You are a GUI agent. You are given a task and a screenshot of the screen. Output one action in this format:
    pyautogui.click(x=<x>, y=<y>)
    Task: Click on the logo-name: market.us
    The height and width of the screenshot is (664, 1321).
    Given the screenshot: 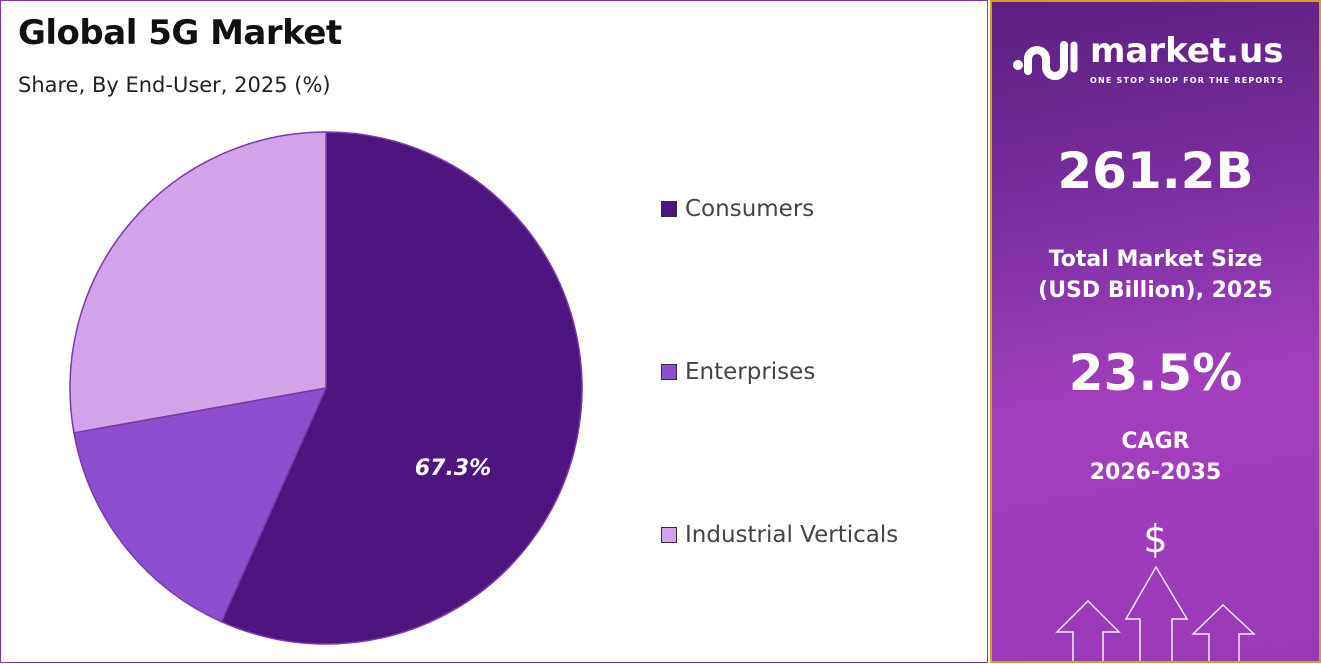 What is the action you would take?
    pyautogui.click(x=1187, y=51)
    